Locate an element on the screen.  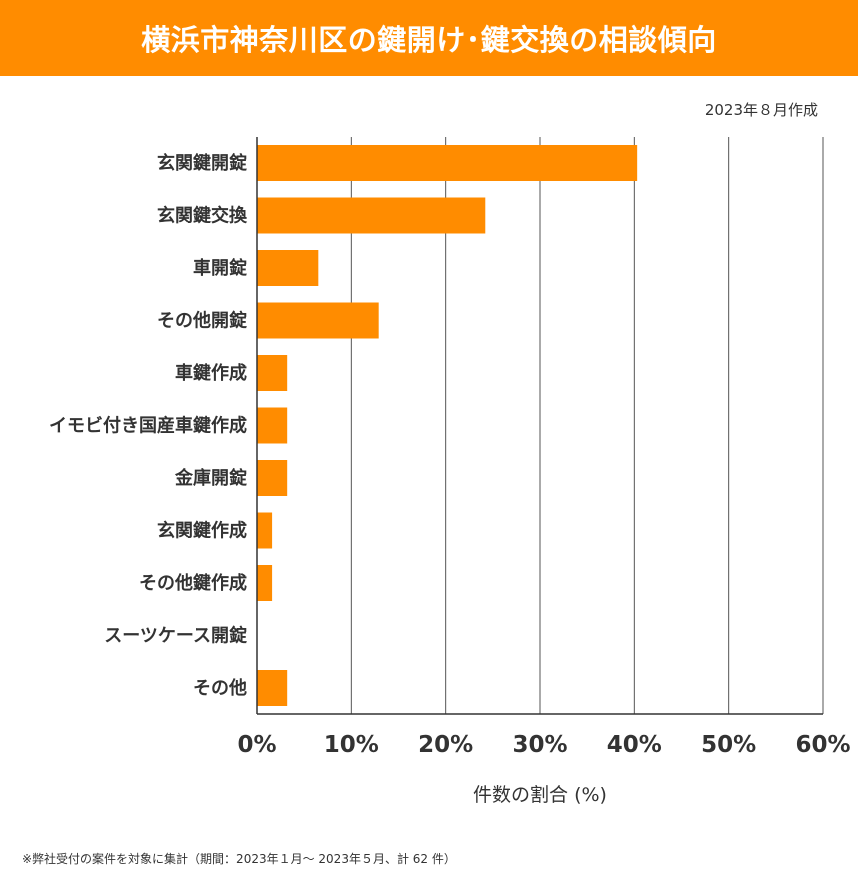
x-tick-label: 0% is located at coordinates (256, 745).